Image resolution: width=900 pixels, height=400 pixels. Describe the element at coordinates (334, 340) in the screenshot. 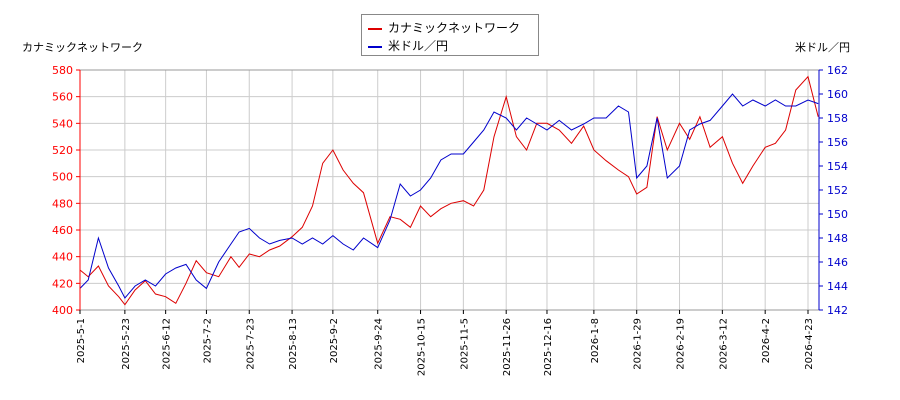

I see `x-tick-label: 2025-9-2` at that location.